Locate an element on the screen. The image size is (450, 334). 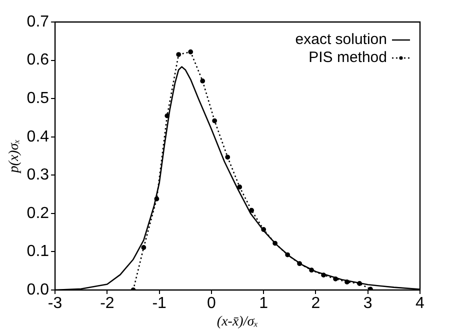
y-tick-label: 0.1 is located at coordinates (38, 251).